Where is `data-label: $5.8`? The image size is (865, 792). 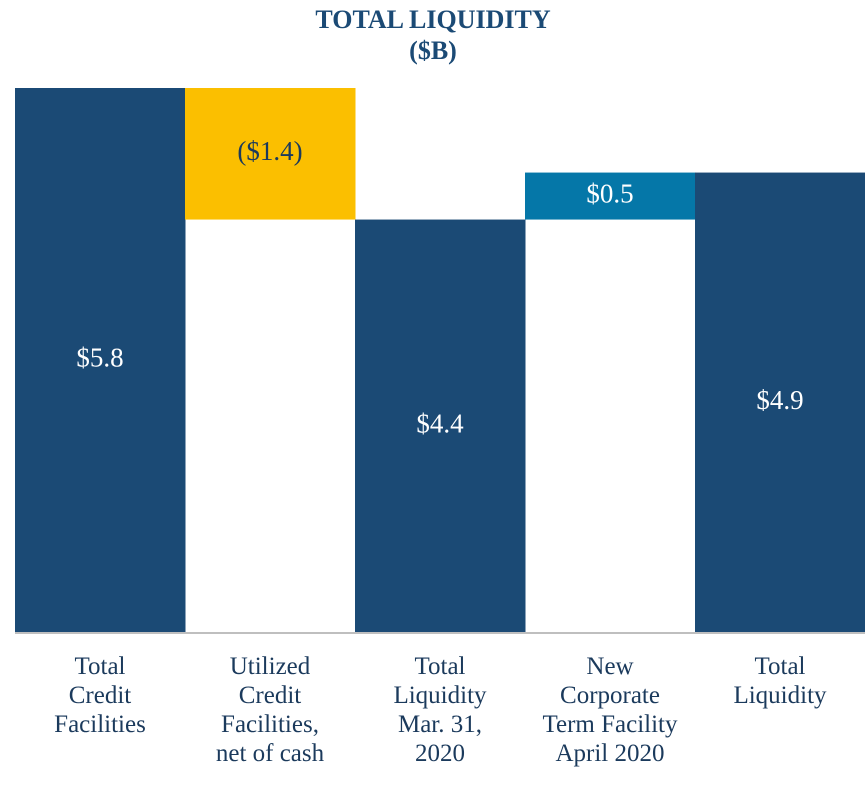 data-label: $5.8 is located at coordinates (99, 358).